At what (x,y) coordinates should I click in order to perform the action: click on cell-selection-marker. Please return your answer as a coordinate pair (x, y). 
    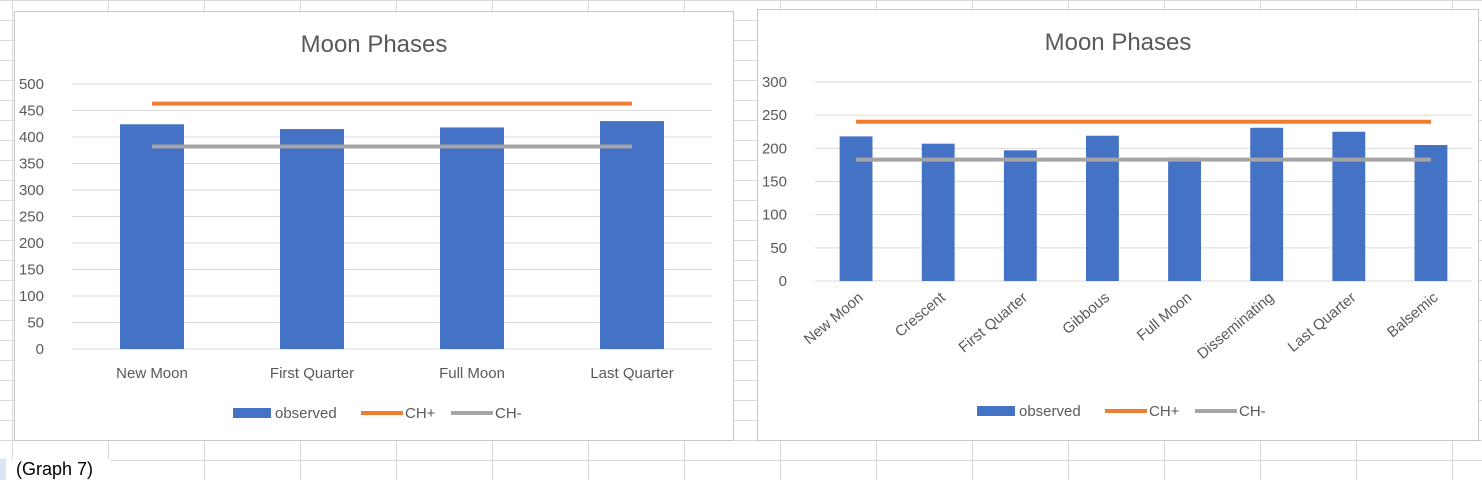
    Looking at the image, I should click on (3, 469).